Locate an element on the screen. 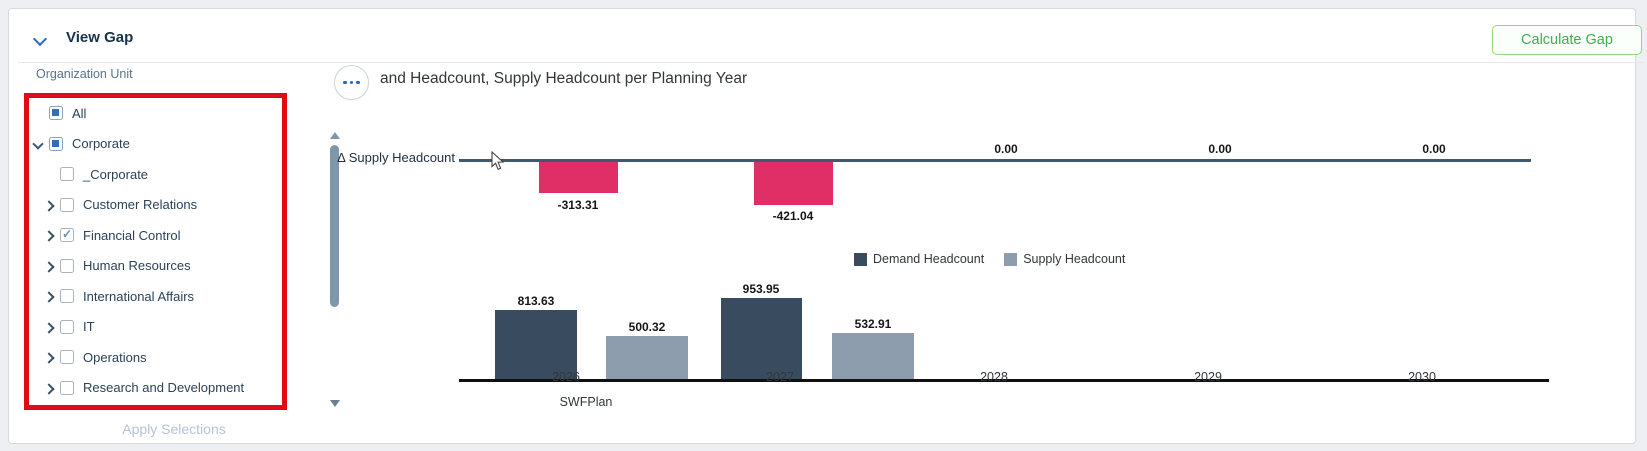 This screenshot has width=1647, height=451. demand-value-2027: 953.95 is located at coordinates (761, 289).